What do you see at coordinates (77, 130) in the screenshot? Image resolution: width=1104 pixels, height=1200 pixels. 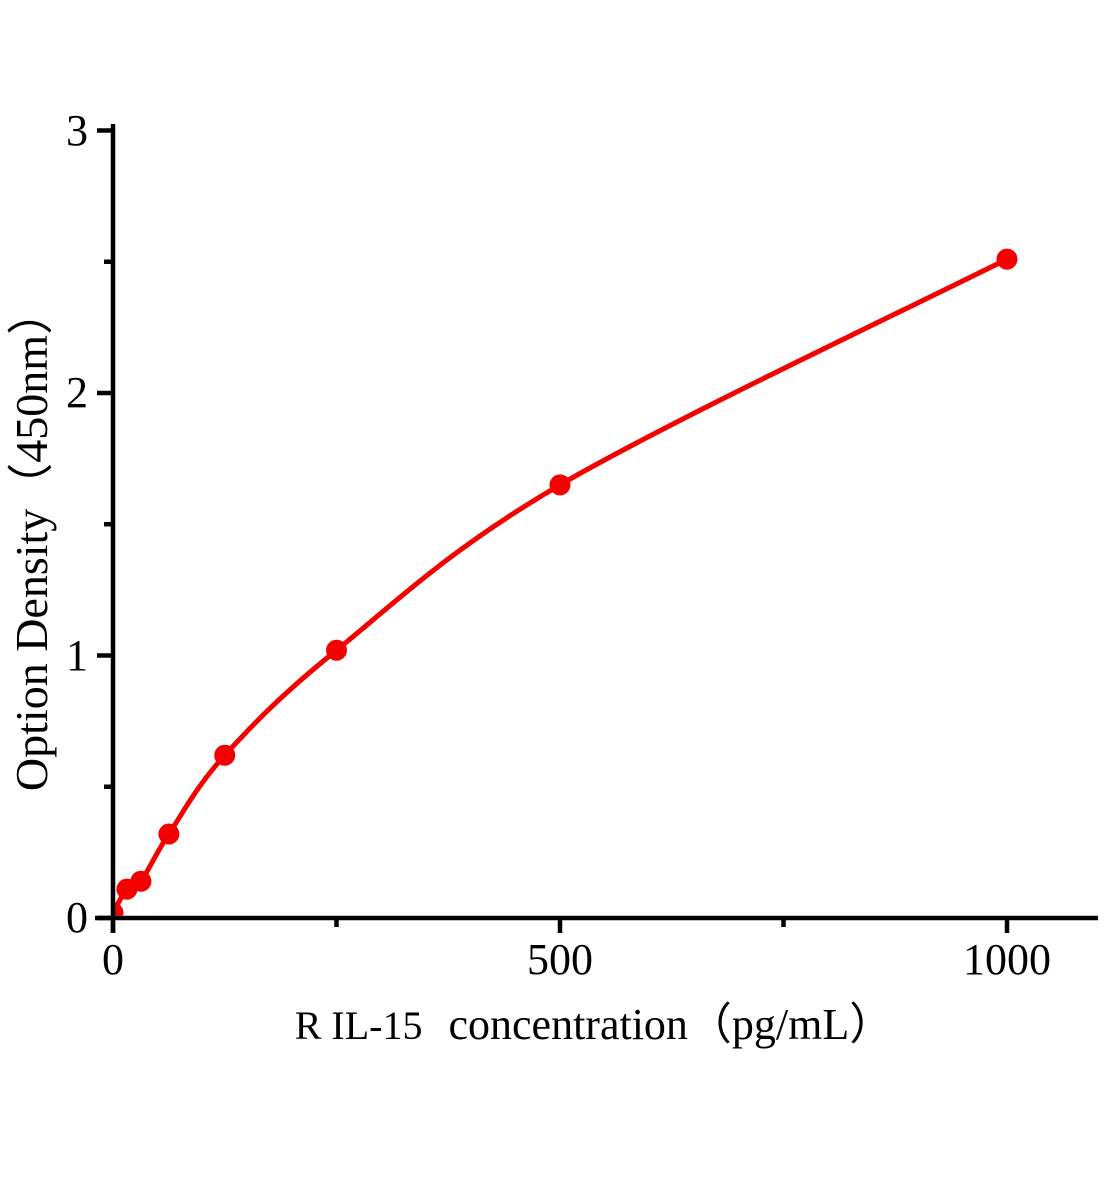 I see `y-tick-label-3: 3` at bounding box center [77, 130].